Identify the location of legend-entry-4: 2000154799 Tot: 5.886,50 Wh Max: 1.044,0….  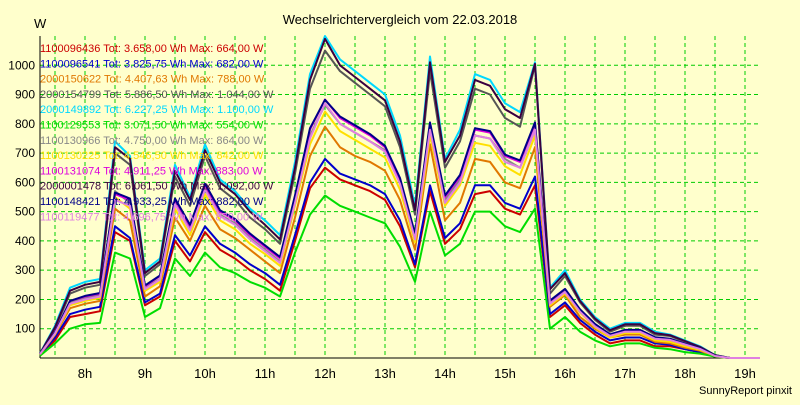
(157, 95).